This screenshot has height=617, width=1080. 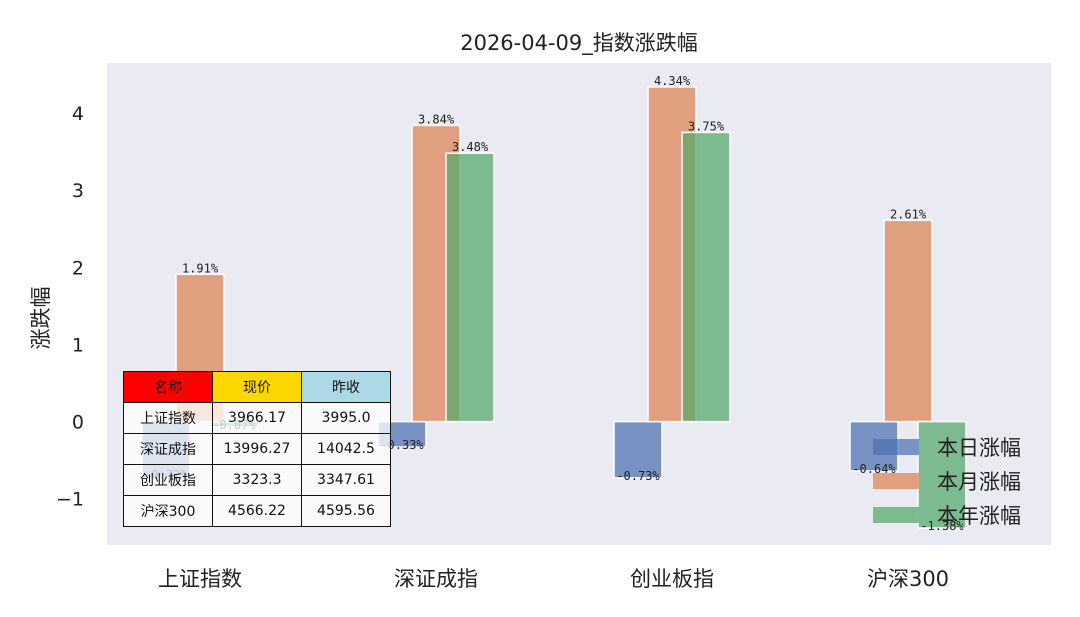 I want to click on y-tick-label: 0, so click(x=78, y=423).